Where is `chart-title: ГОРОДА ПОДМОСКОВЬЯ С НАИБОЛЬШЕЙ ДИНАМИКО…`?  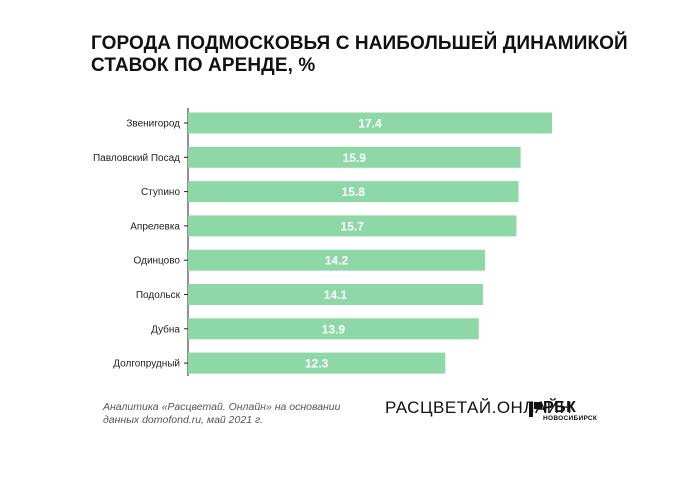 chart-title: ГОРОДА ПОДМОСКОВЬЯ С НАИБОЛЬШЕЙ ДИНАМИКО… is located at coordinates (361, 55).